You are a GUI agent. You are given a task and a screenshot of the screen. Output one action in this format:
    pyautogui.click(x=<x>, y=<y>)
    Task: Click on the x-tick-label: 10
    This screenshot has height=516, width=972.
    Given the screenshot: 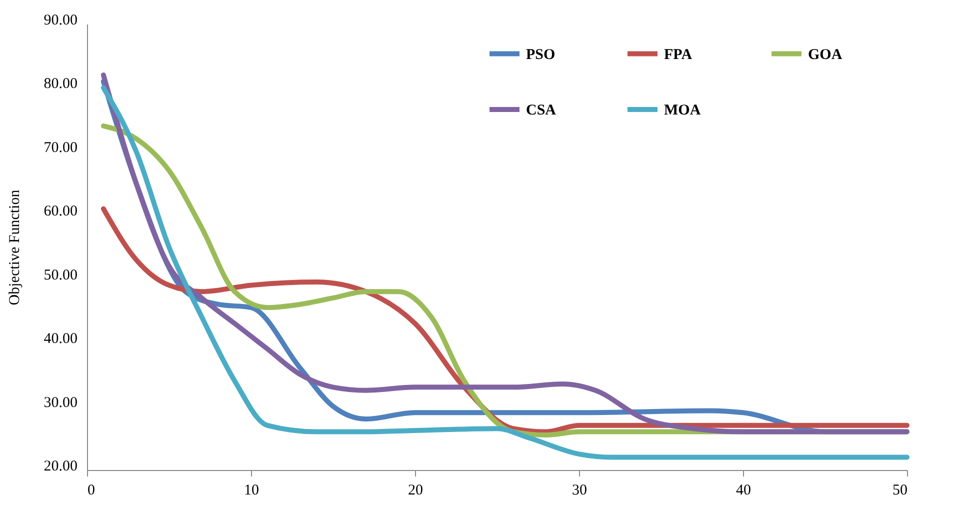 What is the action you would take?
    pyautogui.click(x=251, y=490)
    